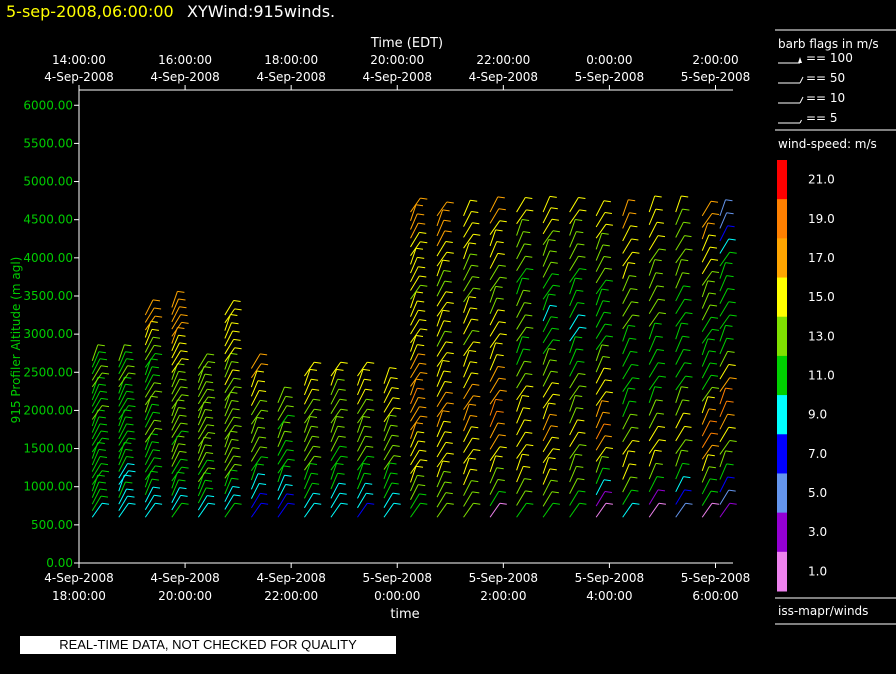 The width and height of the screenshot is (896, 674). I want to click on y-tick-label: 1500.00, so click(48, 449).